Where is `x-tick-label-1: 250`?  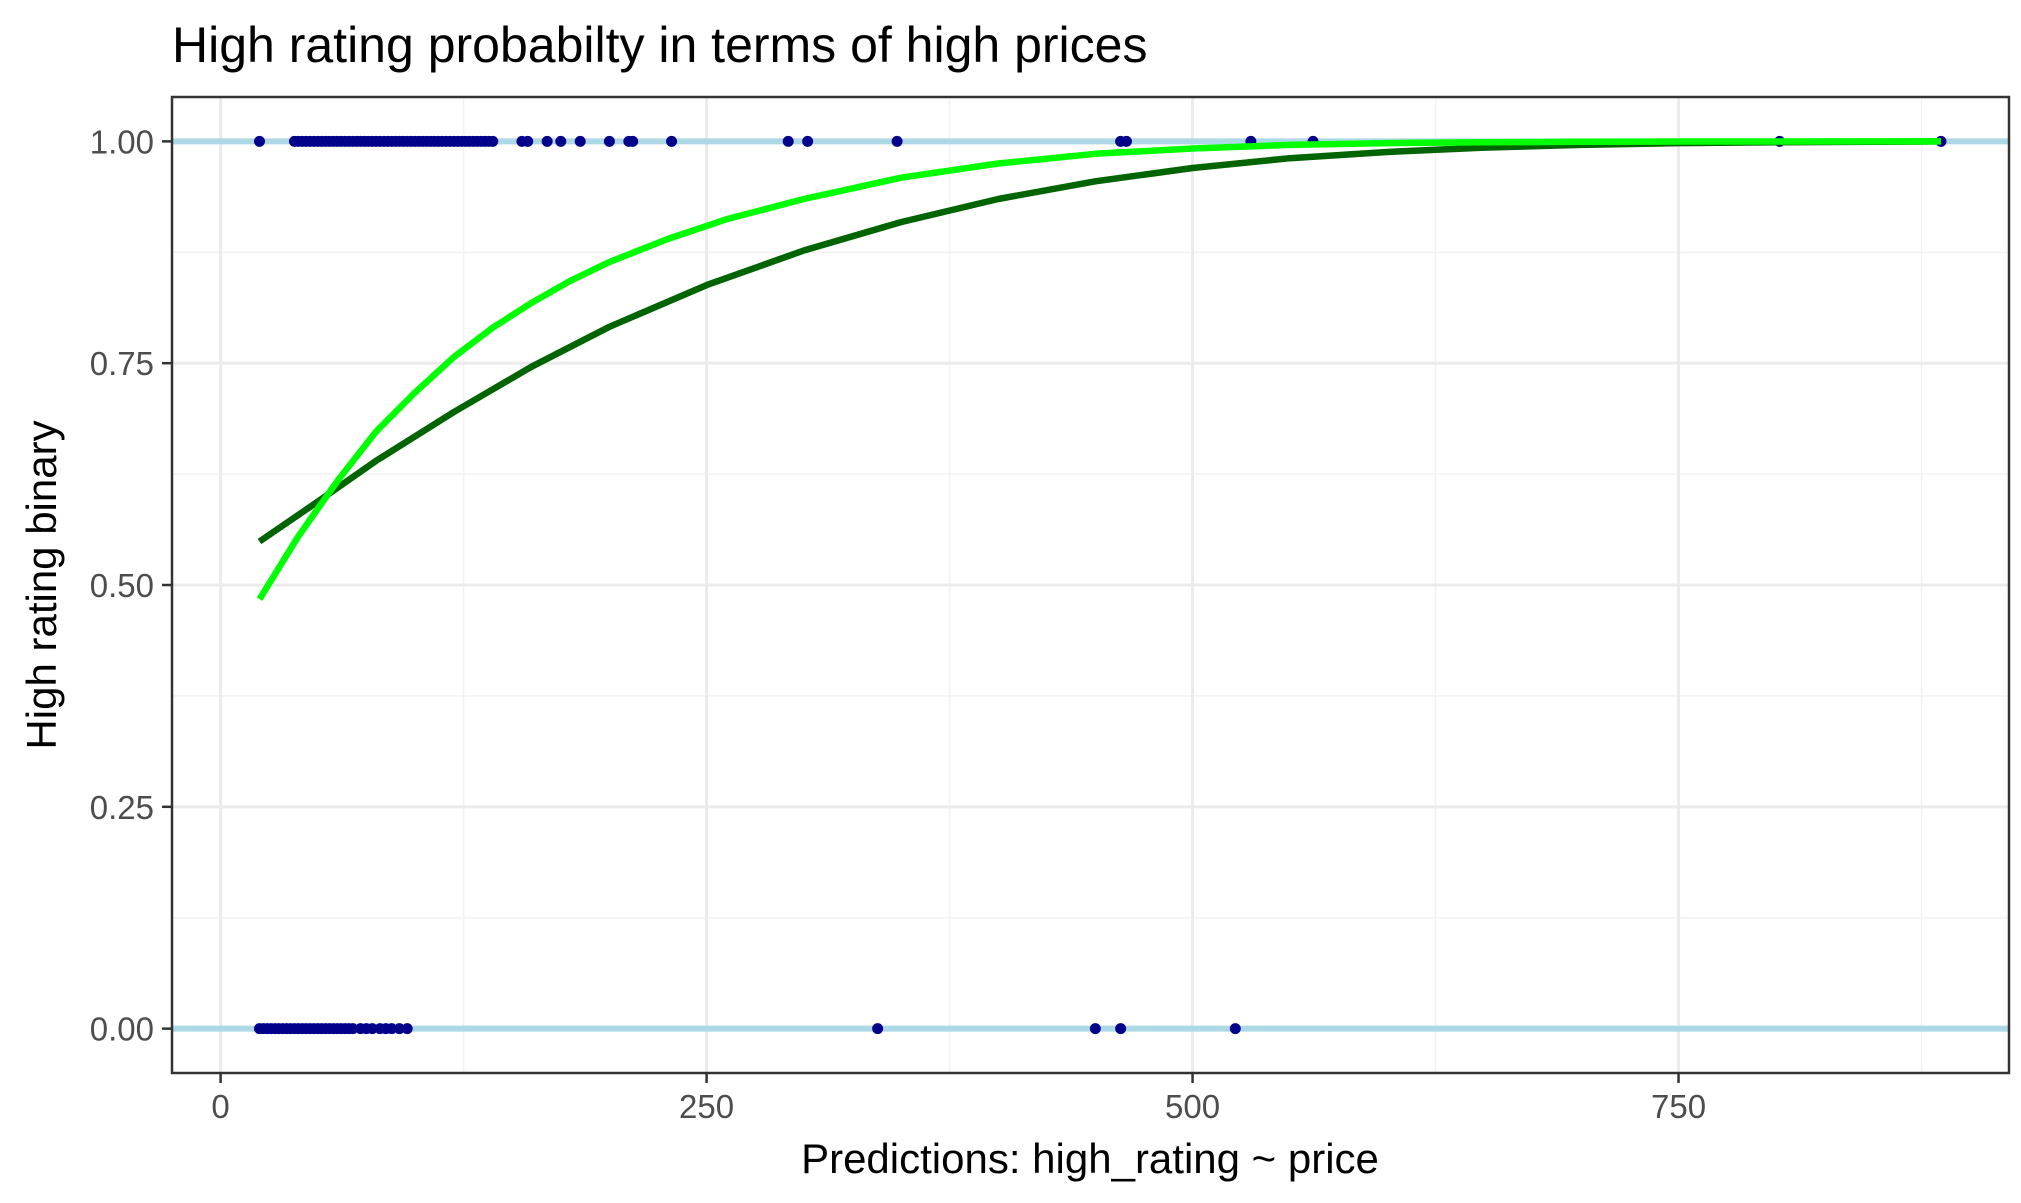
x-tick-label-1: 250 is located at coordinates (706, 1106).